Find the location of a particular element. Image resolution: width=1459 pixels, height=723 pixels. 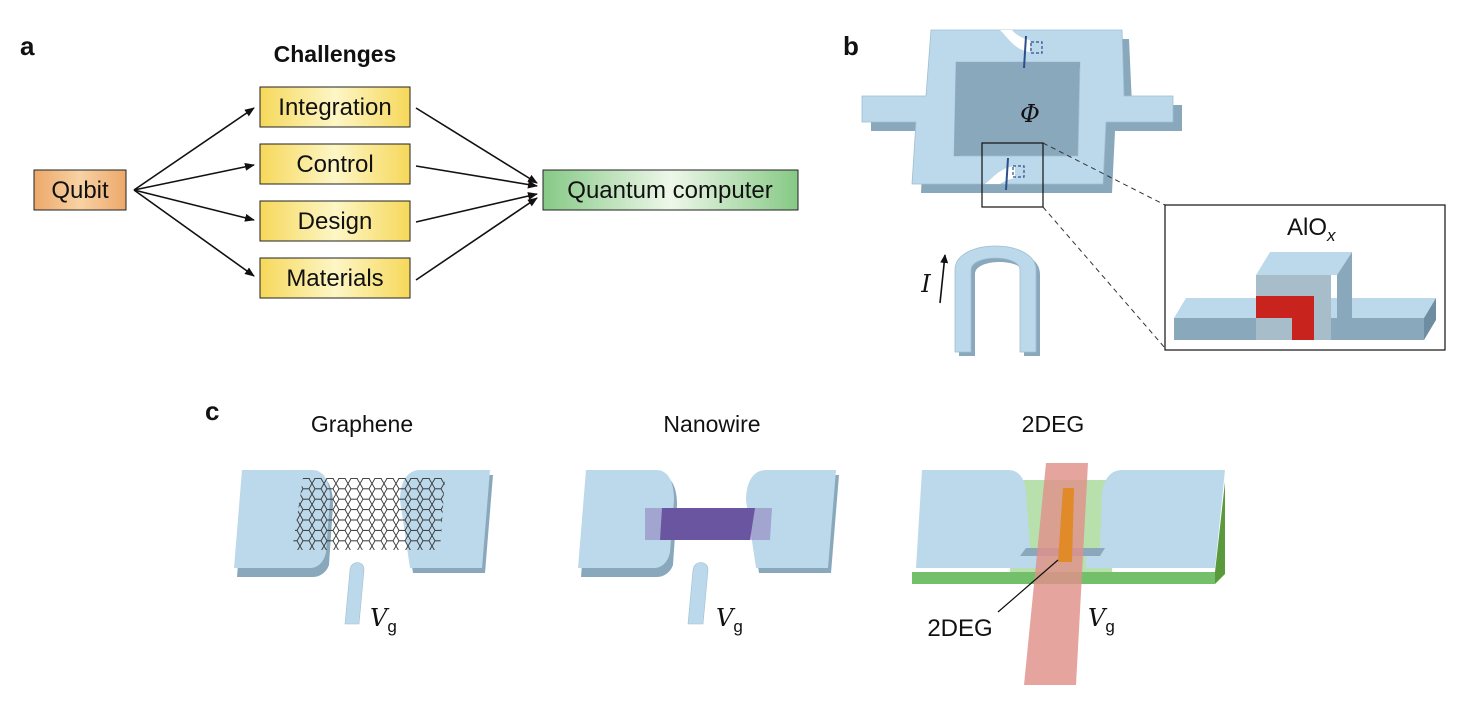

twodeg-label: 2DEG is located at coordinates (959, 628).